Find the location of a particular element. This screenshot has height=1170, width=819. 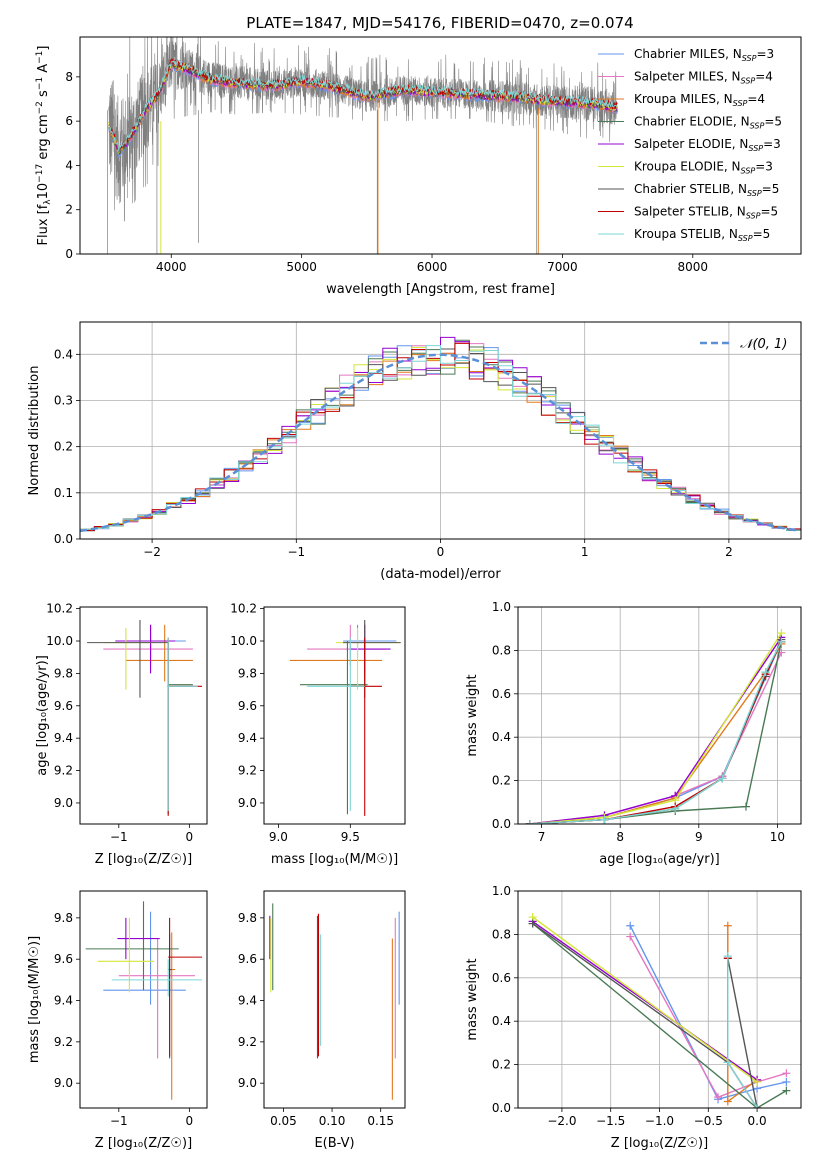

x-tick-label: −1.5 is located at coordinates (610, 1121).